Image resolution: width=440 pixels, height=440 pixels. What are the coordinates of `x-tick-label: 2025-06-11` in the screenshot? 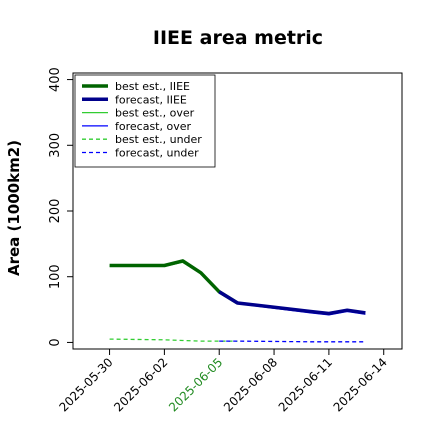 It's located at (305, 384).